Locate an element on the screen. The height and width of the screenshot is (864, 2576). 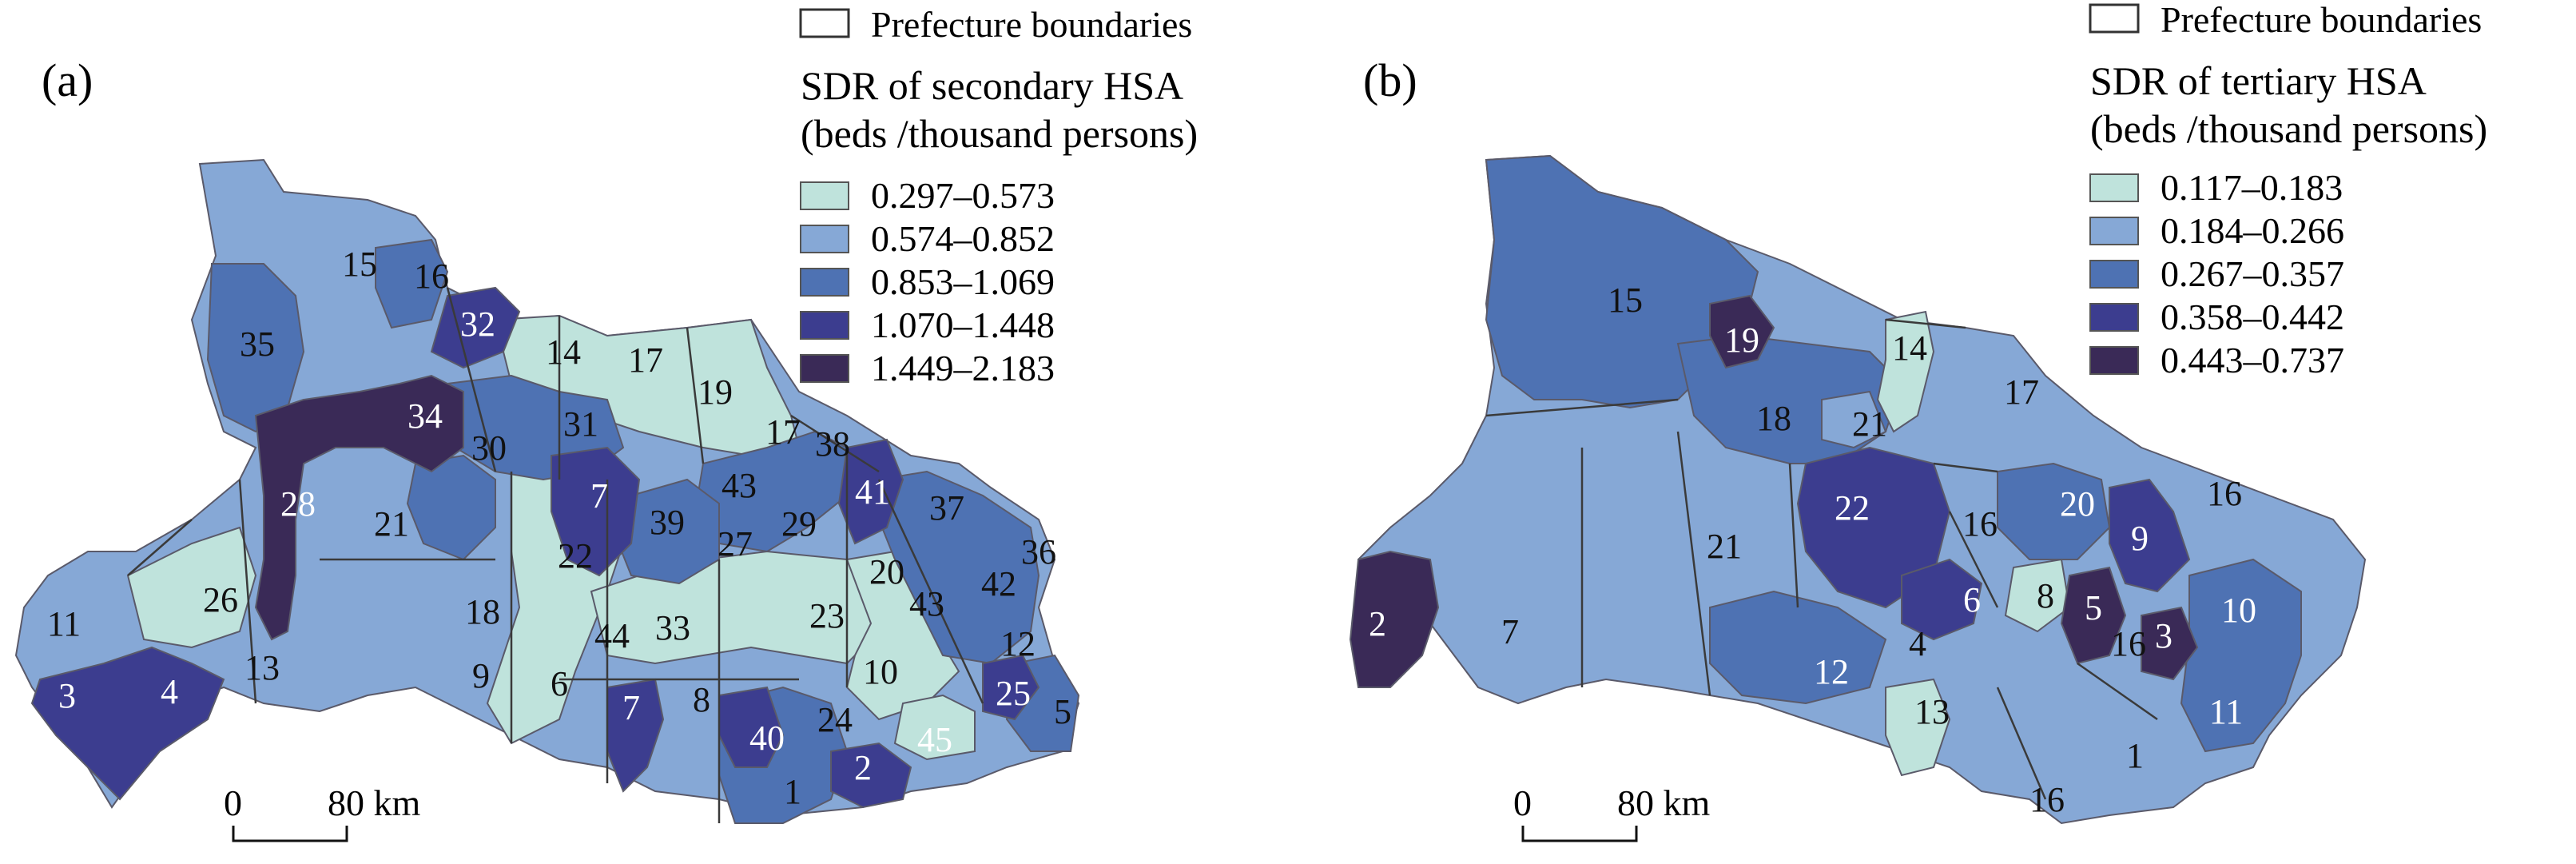
legend-class-label: 1.070–1.448 is located at coordinates (963, 325).